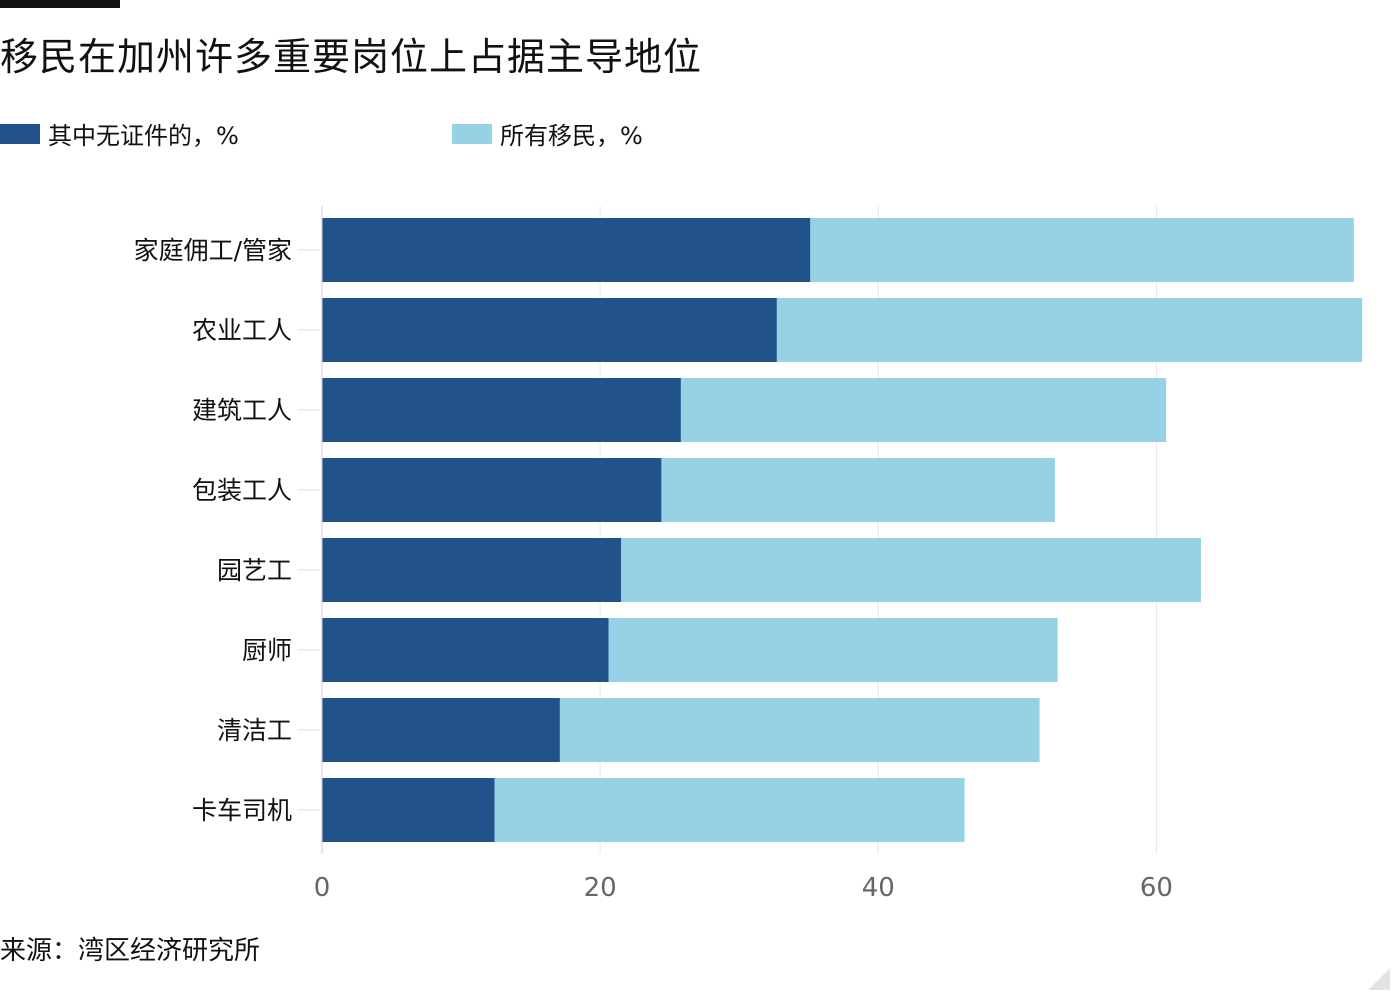  I want to click on legend-swatch-all-immigrants, so click(472, 133).